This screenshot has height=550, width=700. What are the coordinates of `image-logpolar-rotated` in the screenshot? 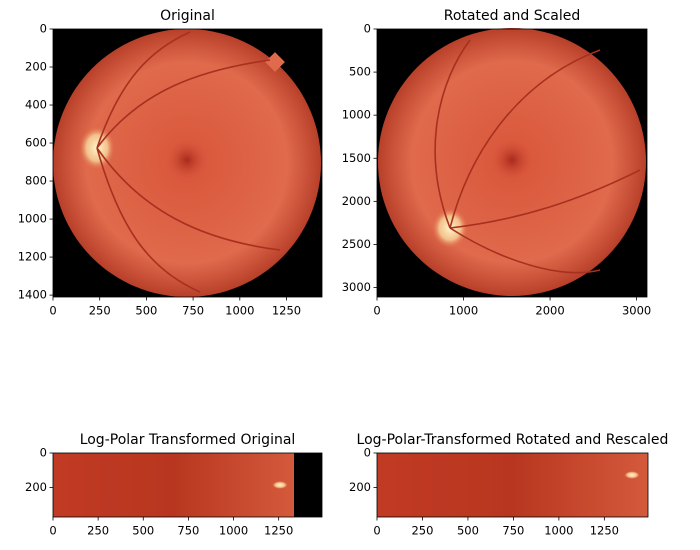 It's located at (512, 485).